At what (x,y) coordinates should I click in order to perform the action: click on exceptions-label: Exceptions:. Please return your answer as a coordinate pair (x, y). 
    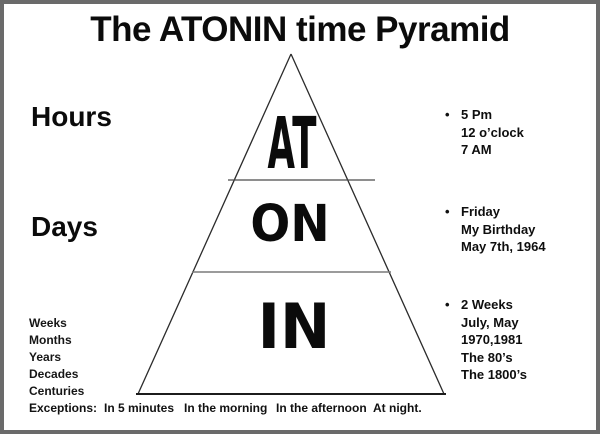
    Looking at the image, I should click on (63, 408).